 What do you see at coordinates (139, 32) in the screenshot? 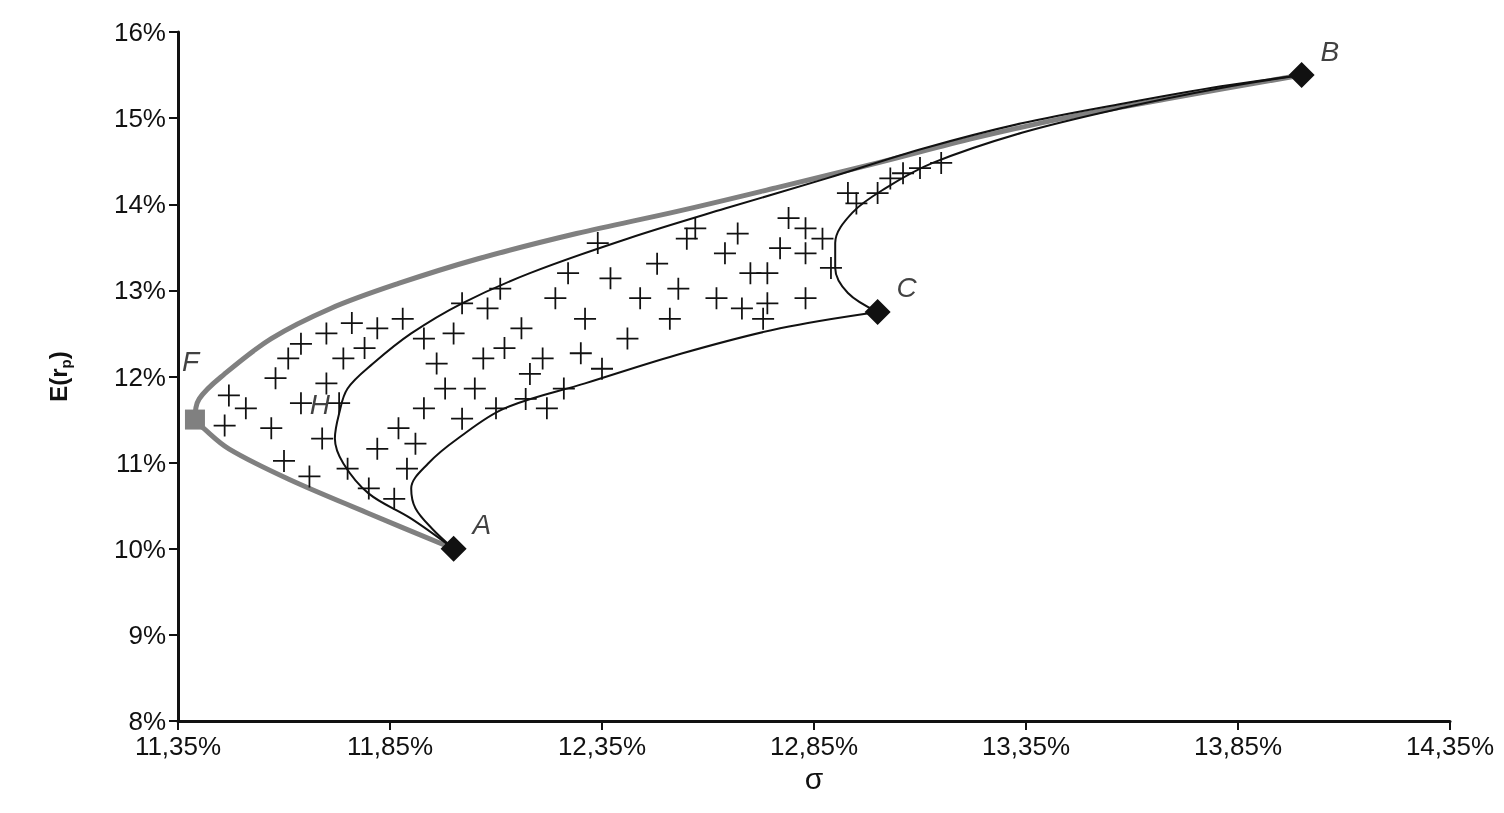
I see `y-tick-label: 16%` at bounding box center [139, 32].